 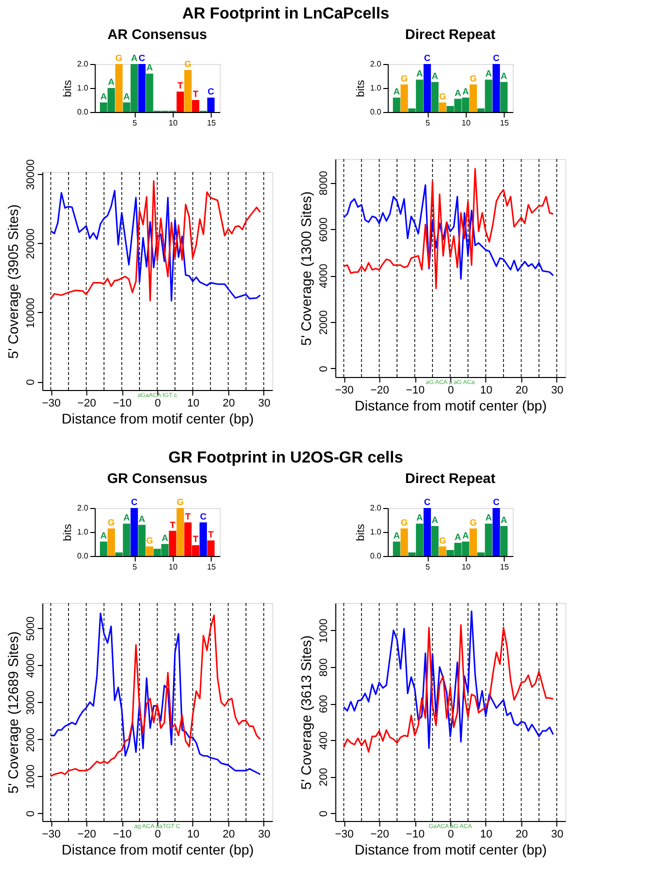 I want to click on y-tick-label: 2000, so click(x=324, y=322).